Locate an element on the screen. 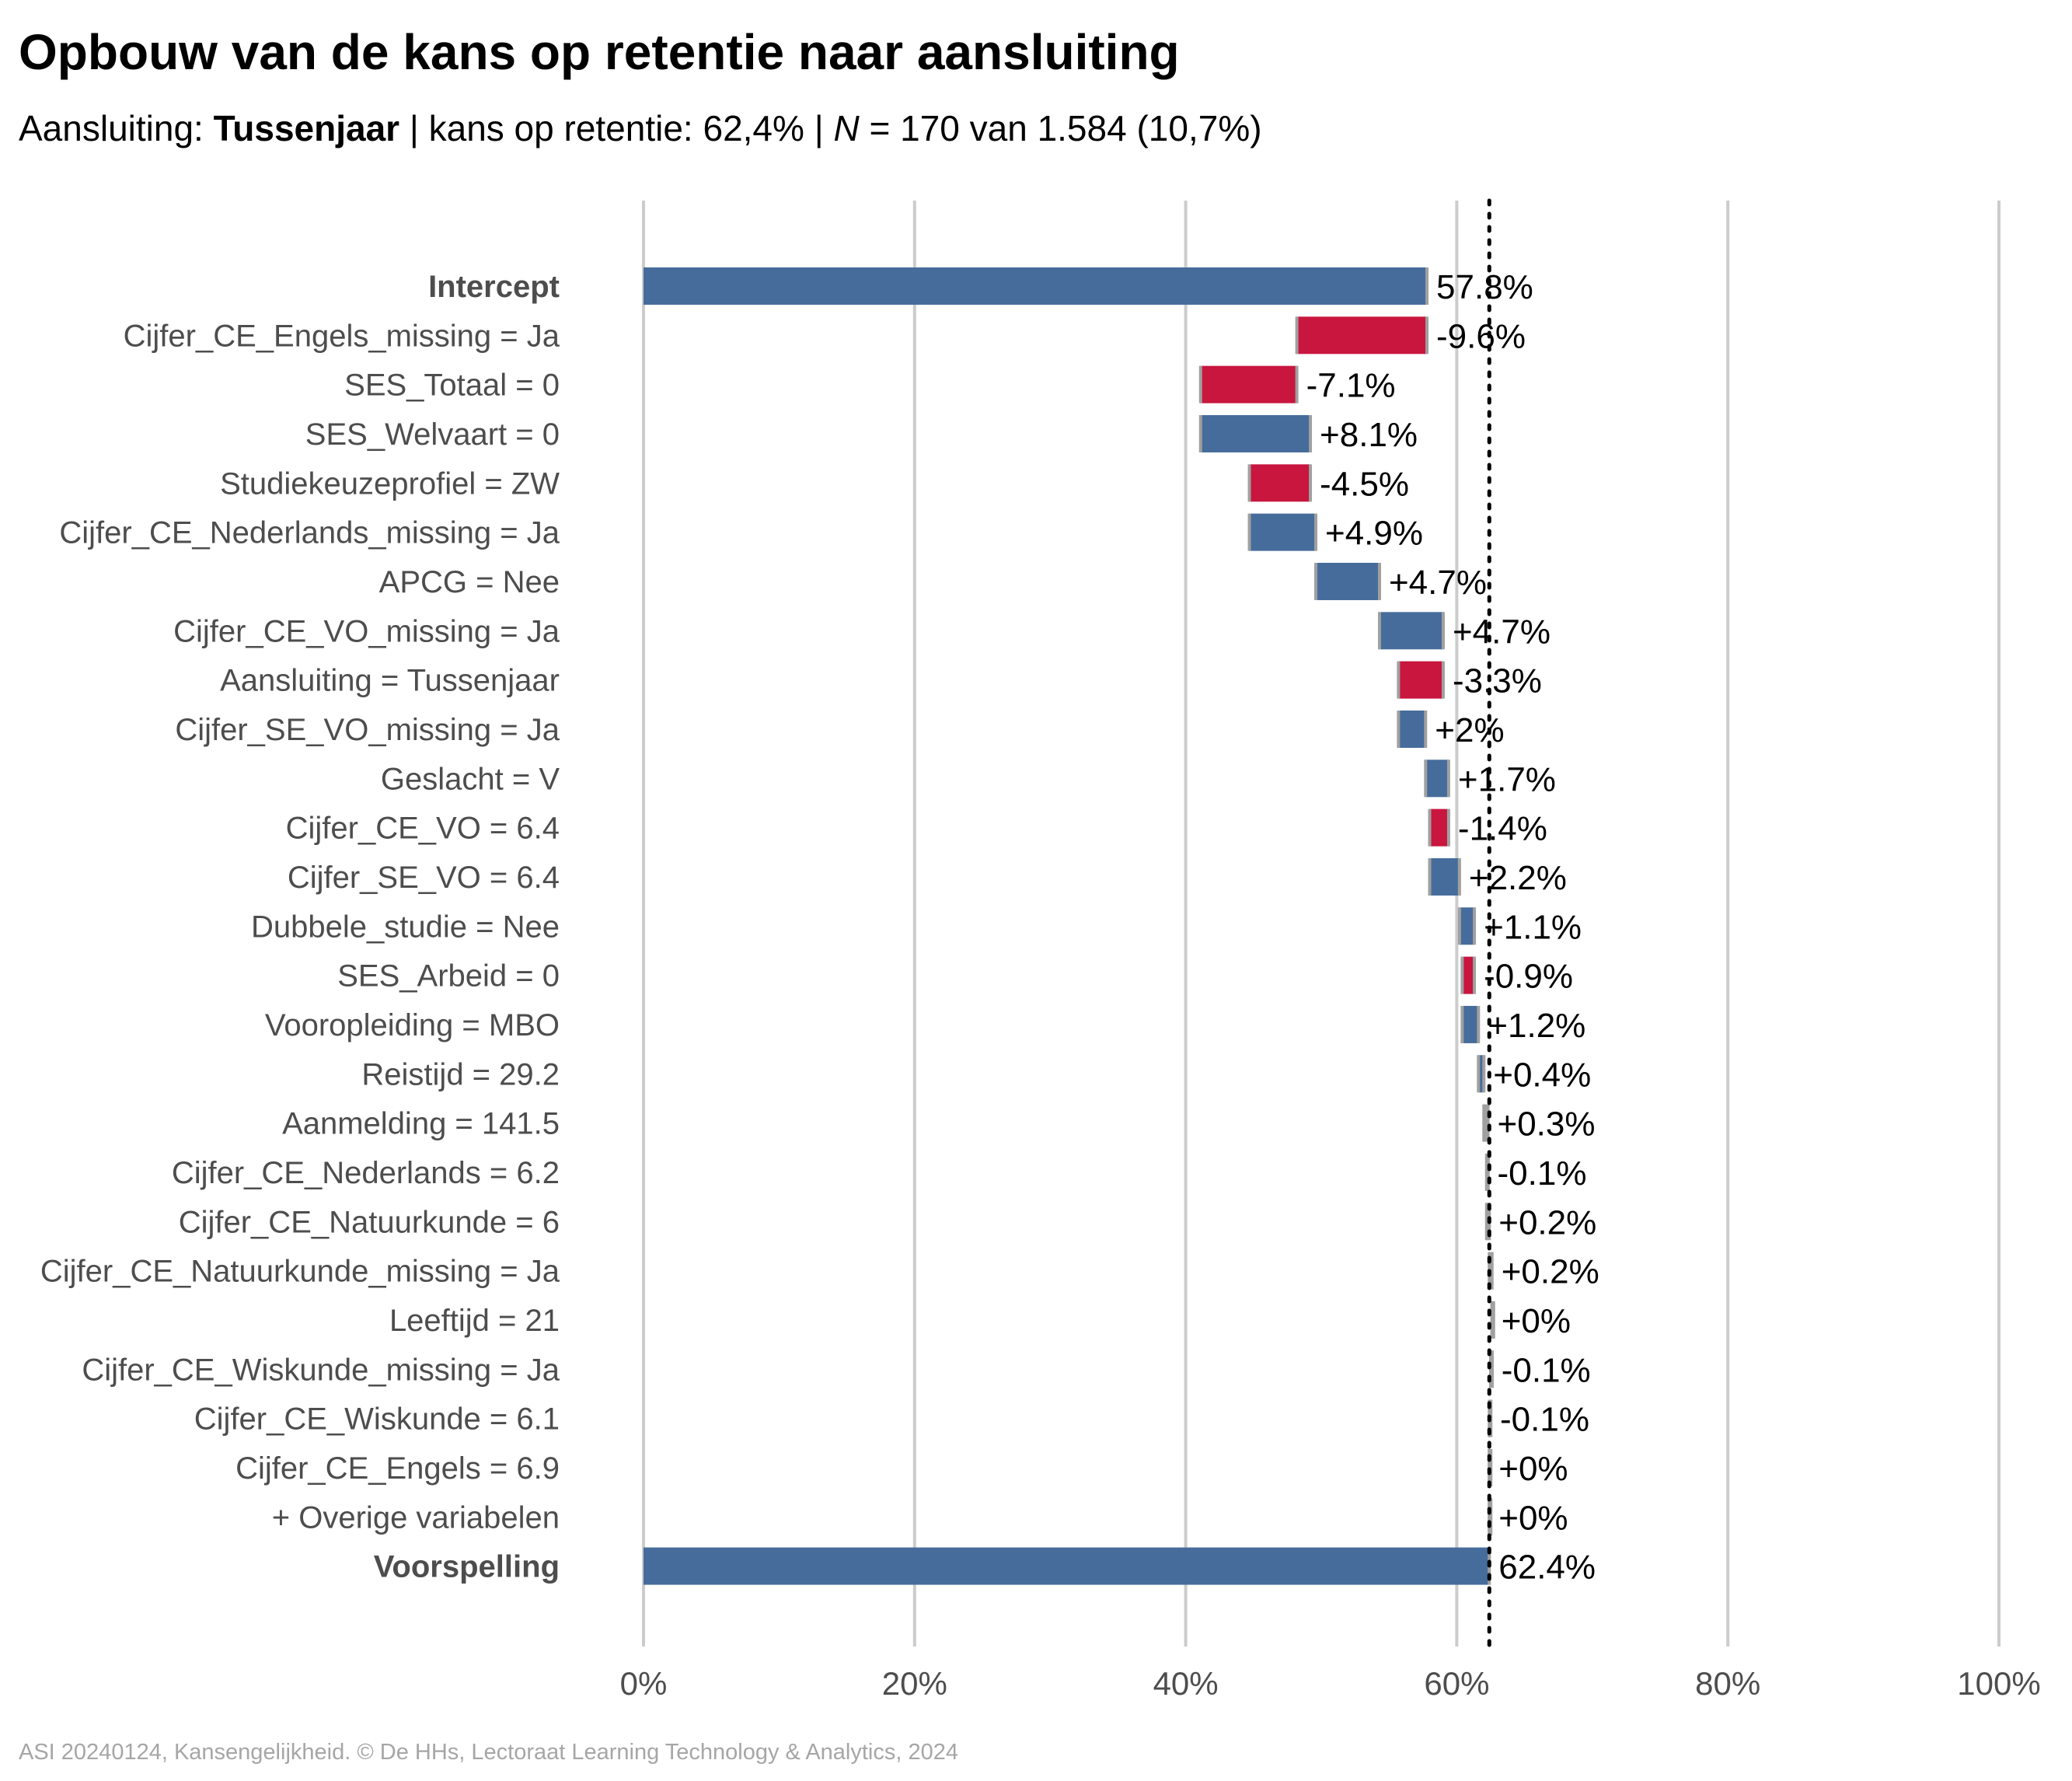 The height and width of the screenshot is (1781, 2072). category-label: Aansluiting = Tussenjaar is located at coordinates (390, 681).